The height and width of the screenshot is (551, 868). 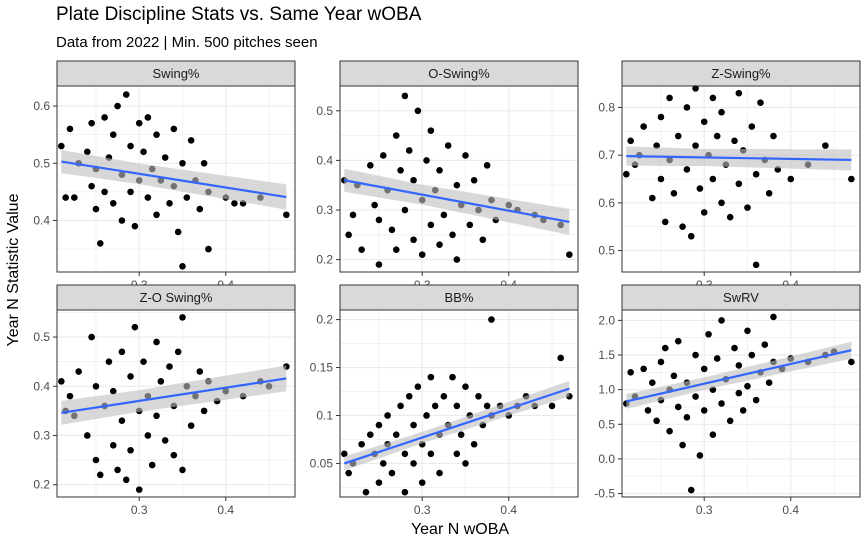 I want to click on panel-o-swing-: O-Swing%0.30.40.20.30.40.5, so click(x=447, y=176).